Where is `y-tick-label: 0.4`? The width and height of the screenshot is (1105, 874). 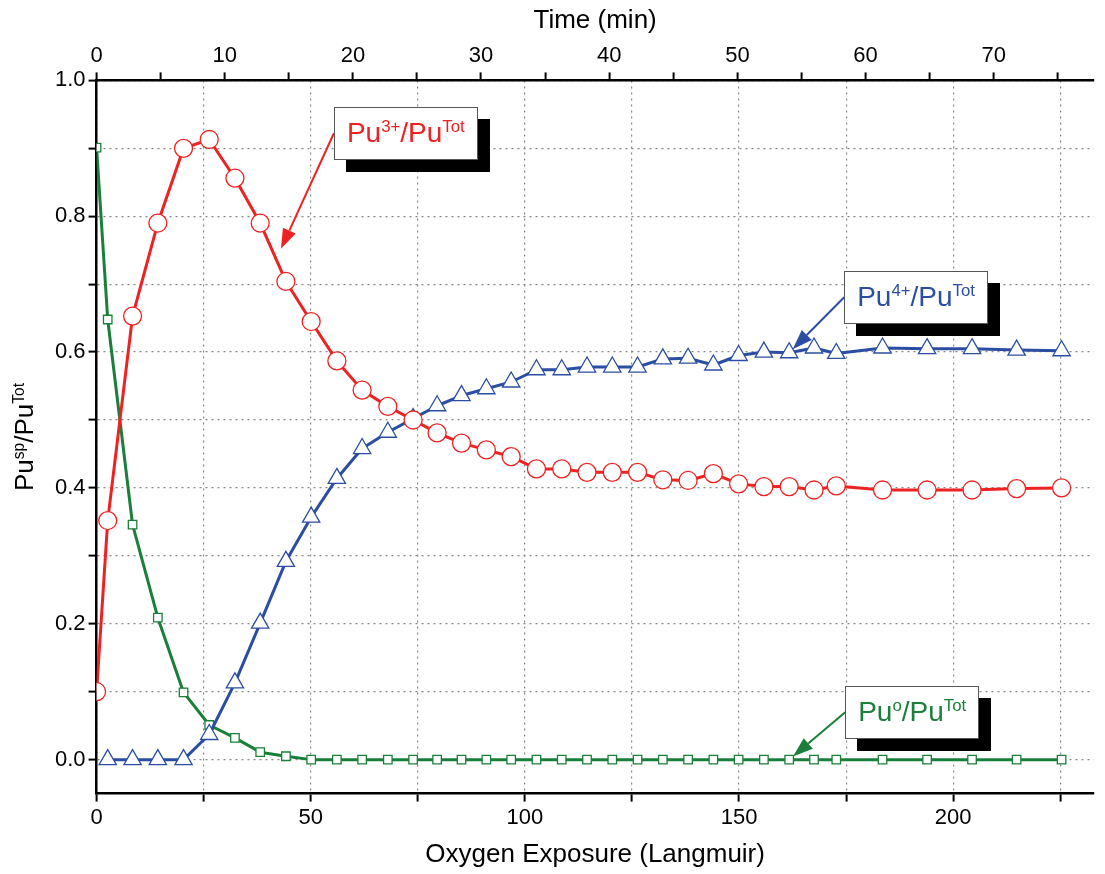 y-tick-label: 0.4 is located at coordinates (70, 487).